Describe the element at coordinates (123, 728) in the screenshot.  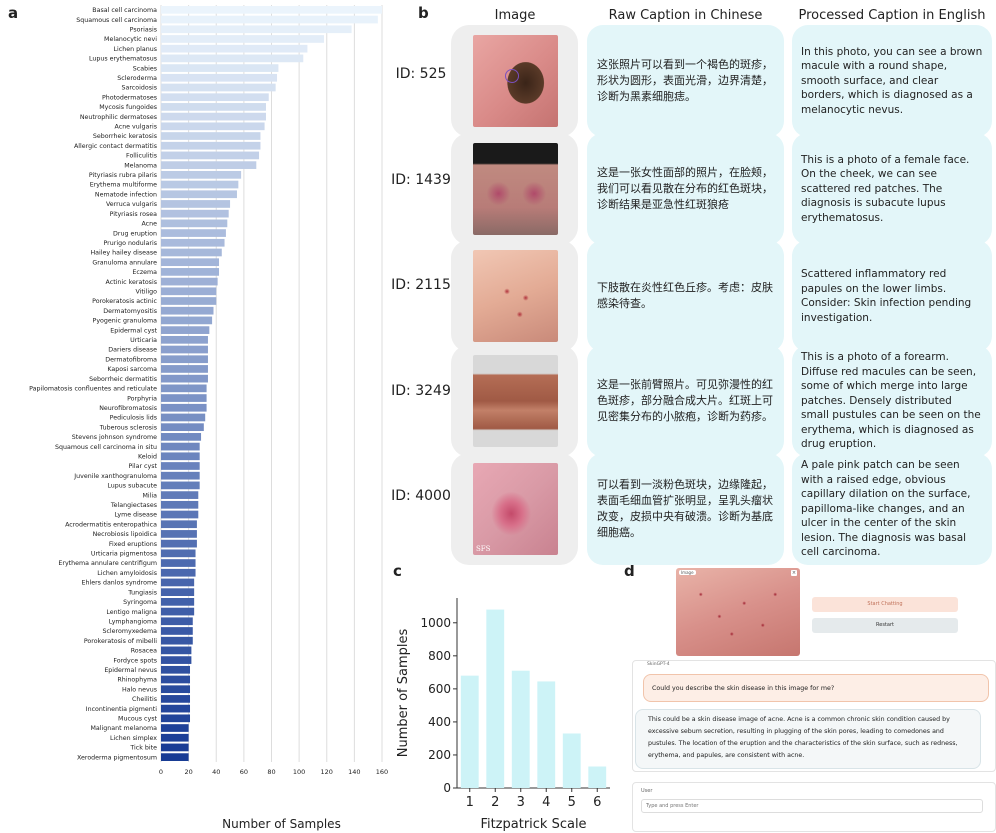
I see `category-label: Malignant melanoma` at that location.